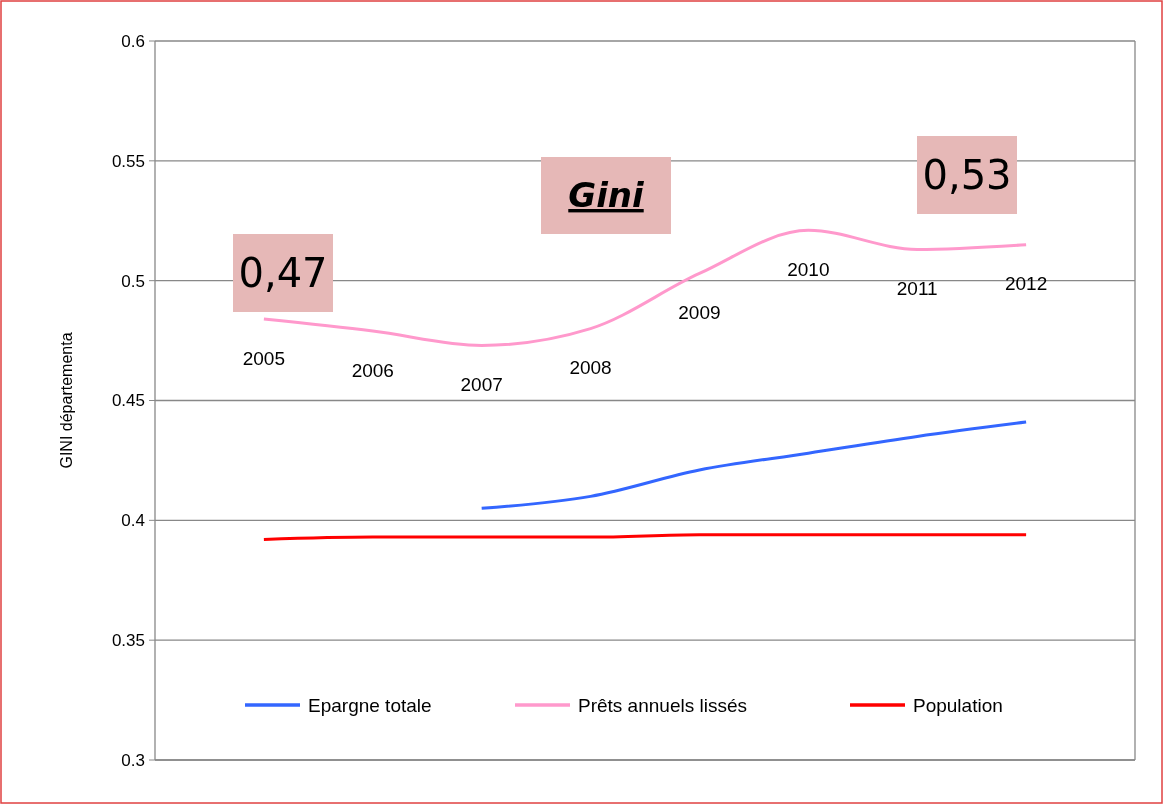 This screenshot has height=804, width=1163. Describe the element at coordinates (590, 368) in the screenshot. I see `annotation: 2008` at that location.